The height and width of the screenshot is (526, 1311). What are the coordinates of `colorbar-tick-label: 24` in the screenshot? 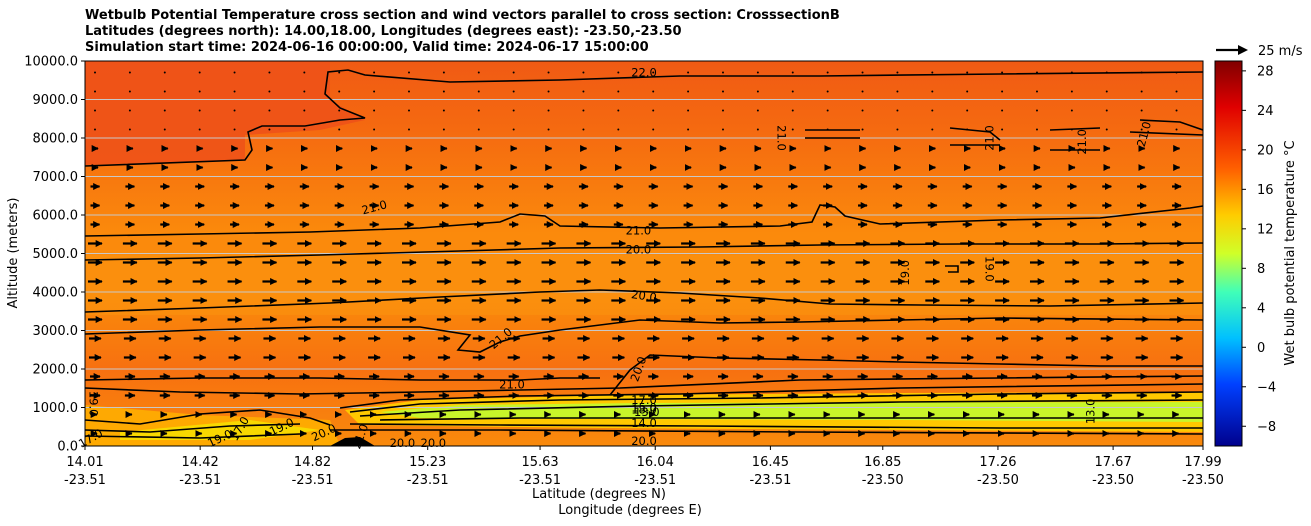 It's located at (1265, 111).